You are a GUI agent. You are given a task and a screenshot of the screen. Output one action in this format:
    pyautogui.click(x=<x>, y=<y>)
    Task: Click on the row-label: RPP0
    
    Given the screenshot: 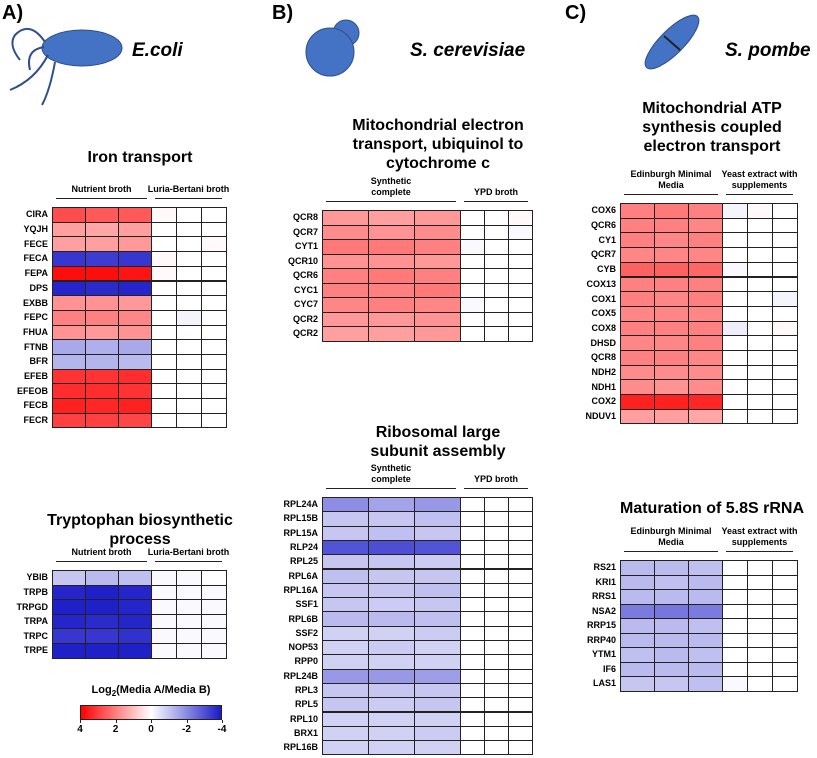 What is the action you would take?
    pyautogui.click(x=306, y=661)
    